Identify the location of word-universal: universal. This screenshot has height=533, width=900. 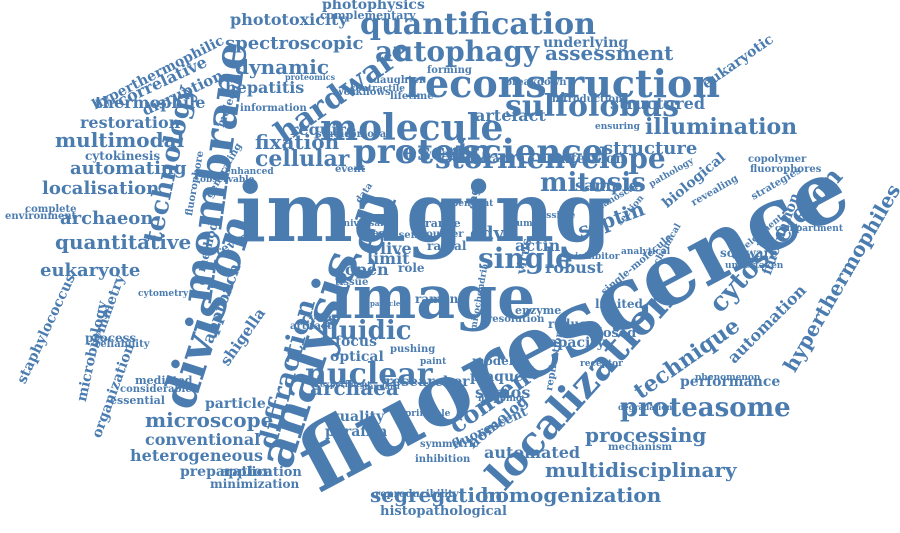
(360, 224).